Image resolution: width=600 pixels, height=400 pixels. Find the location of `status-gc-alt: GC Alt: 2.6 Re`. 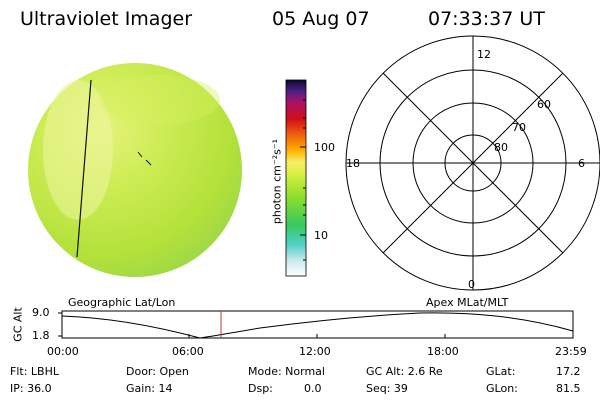

status-gc-alt: GC Alt: 2.6 Re is located at coordinates (404, 371).